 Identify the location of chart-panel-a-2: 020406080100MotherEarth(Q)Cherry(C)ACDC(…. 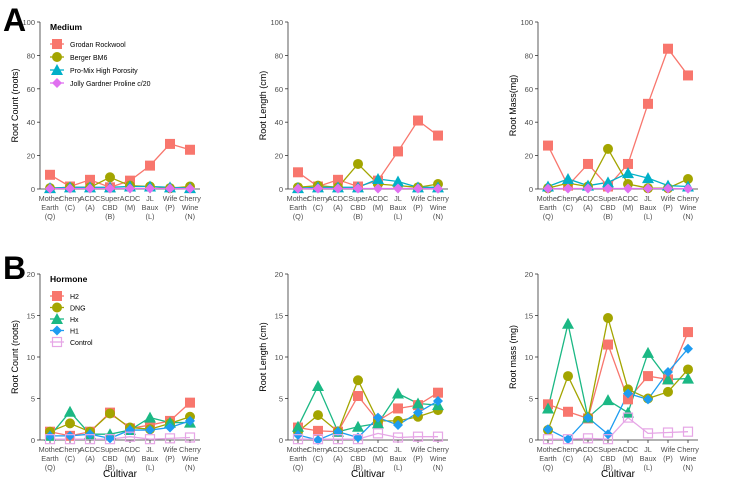
(353, 119).